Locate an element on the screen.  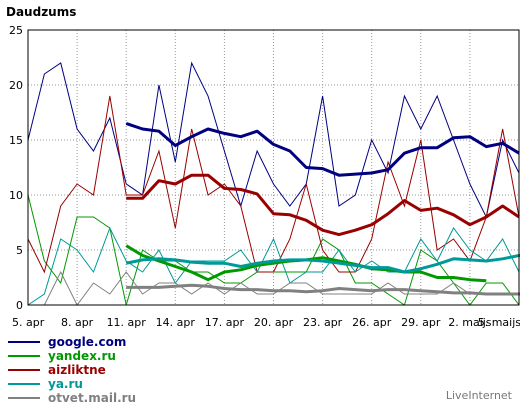
x-tick-label: 8. apr is located at coordinates (77, 322).